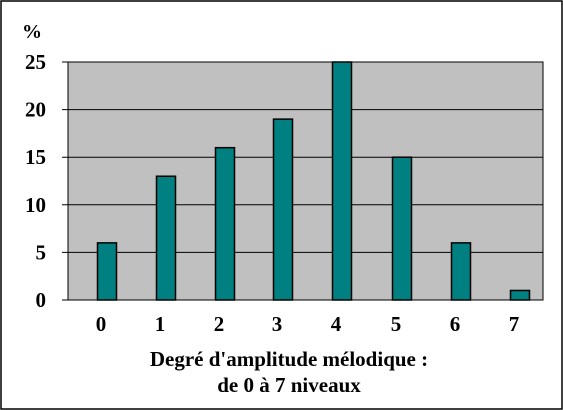  I want to click on x-tick-labels: 0 1 2 3 4 5 6 7, so click(308, 324).